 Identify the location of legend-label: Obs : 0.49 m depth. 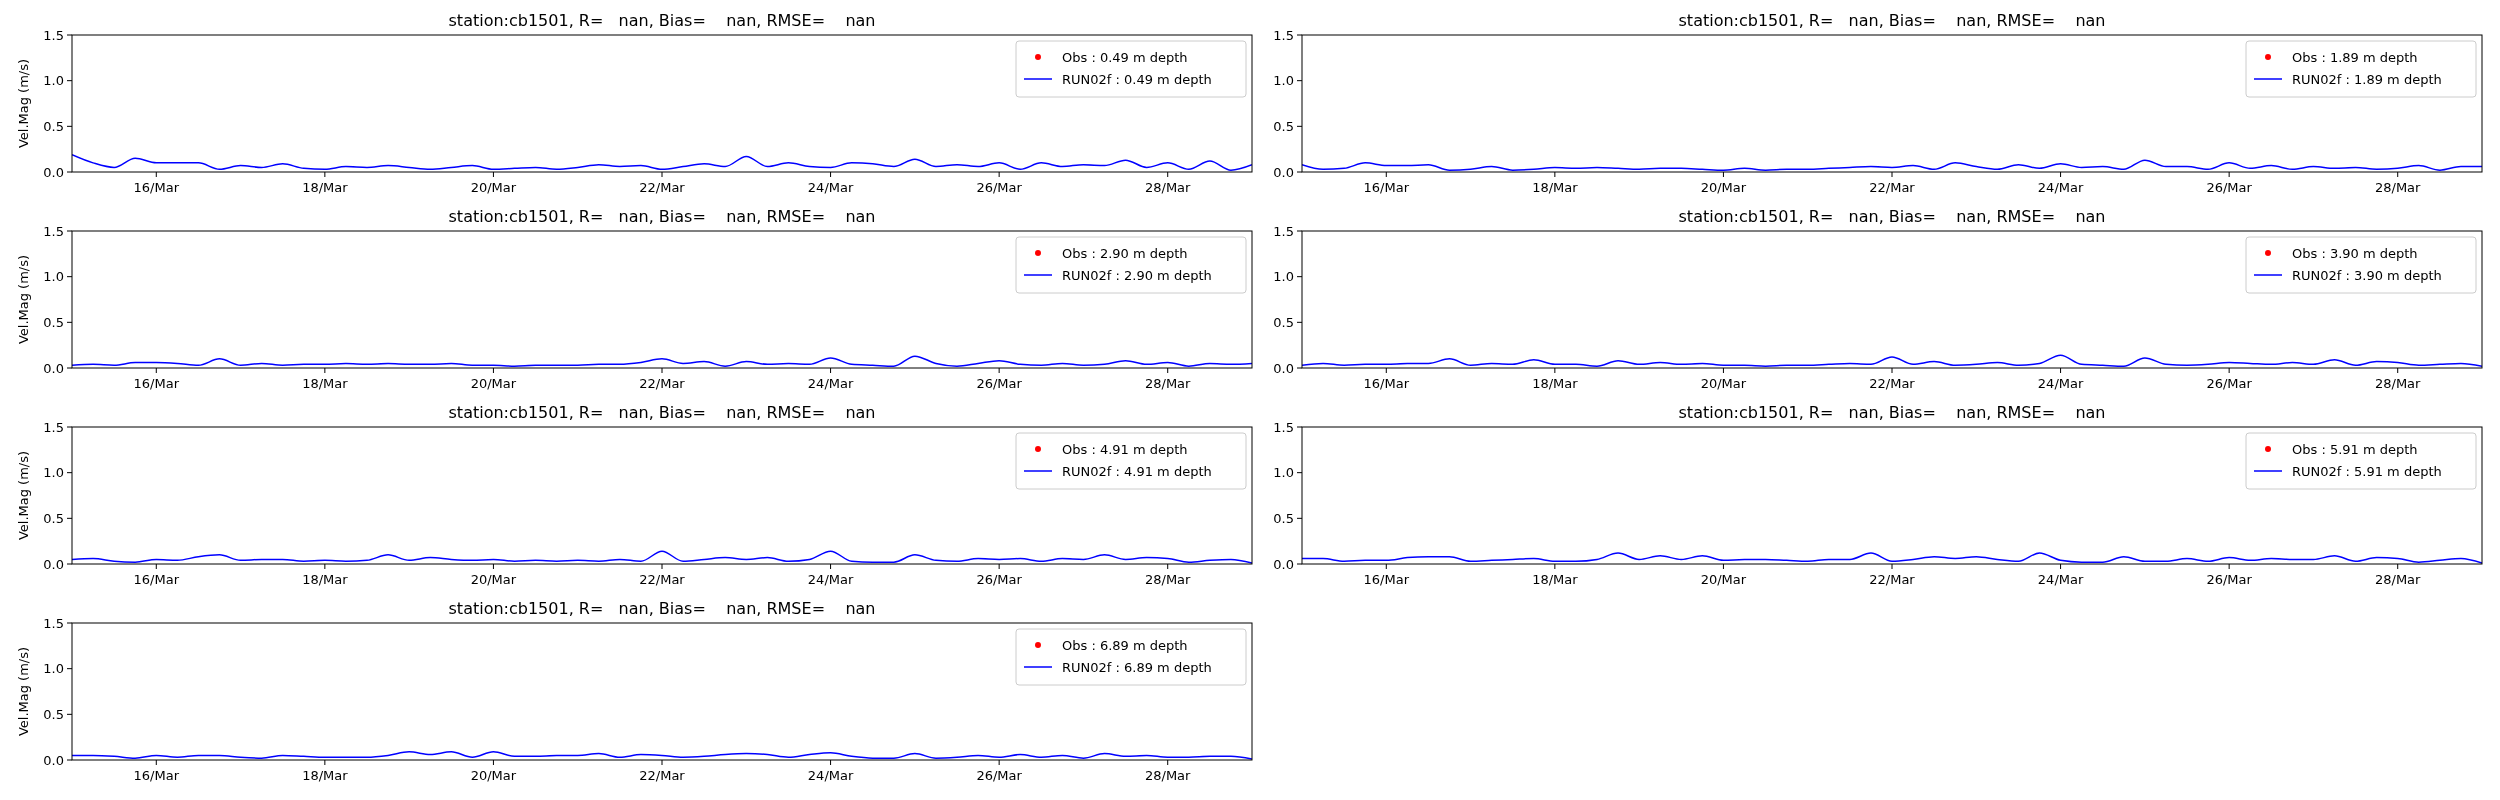
(1125, 57).